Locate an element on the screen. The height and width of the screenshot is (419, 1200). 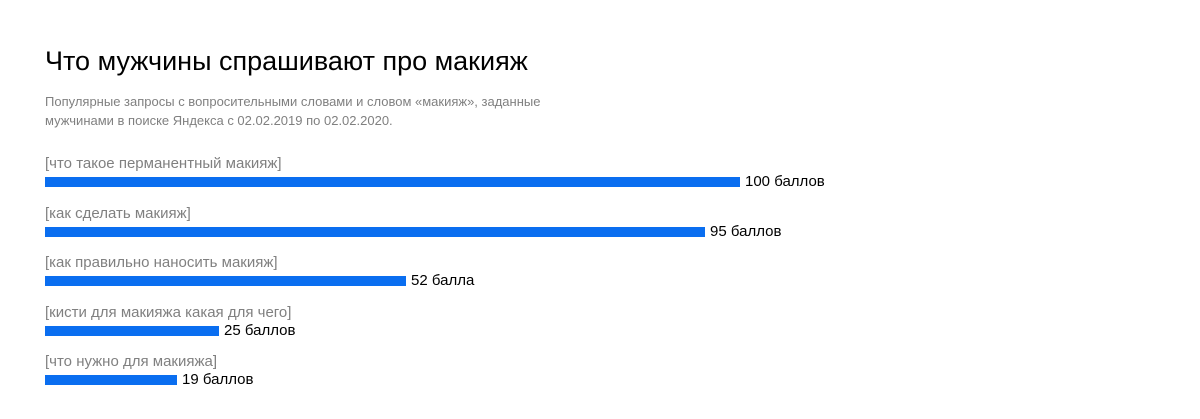
bar-row: [как сделать макияж] 95 баллов is located at coordinates (595, 229).